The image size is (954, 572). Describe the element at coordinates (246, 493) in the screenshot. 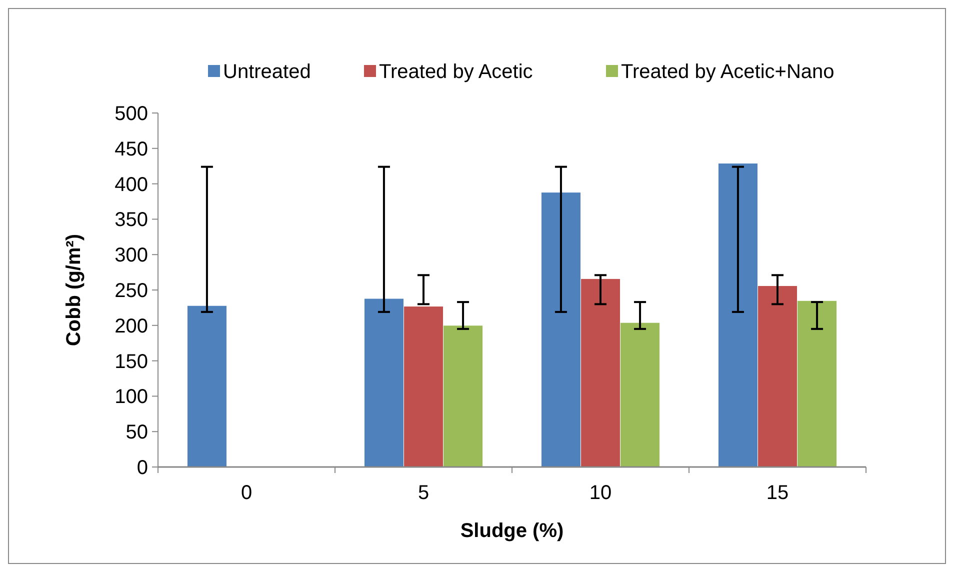

I see `x-tick-label: 0` at that location.